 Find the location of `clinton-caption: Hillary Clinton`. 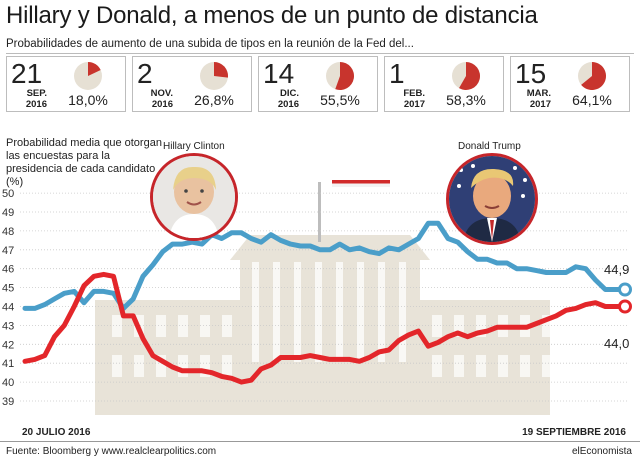

clinton-caption: Hillary Clinton is located at coordinates (194, 146).